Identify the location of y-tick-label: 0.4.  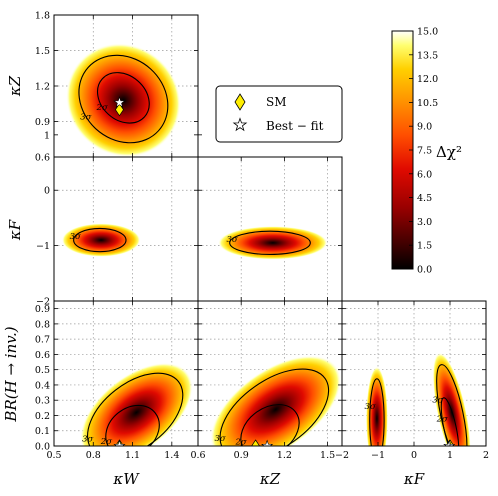
(42, 385).